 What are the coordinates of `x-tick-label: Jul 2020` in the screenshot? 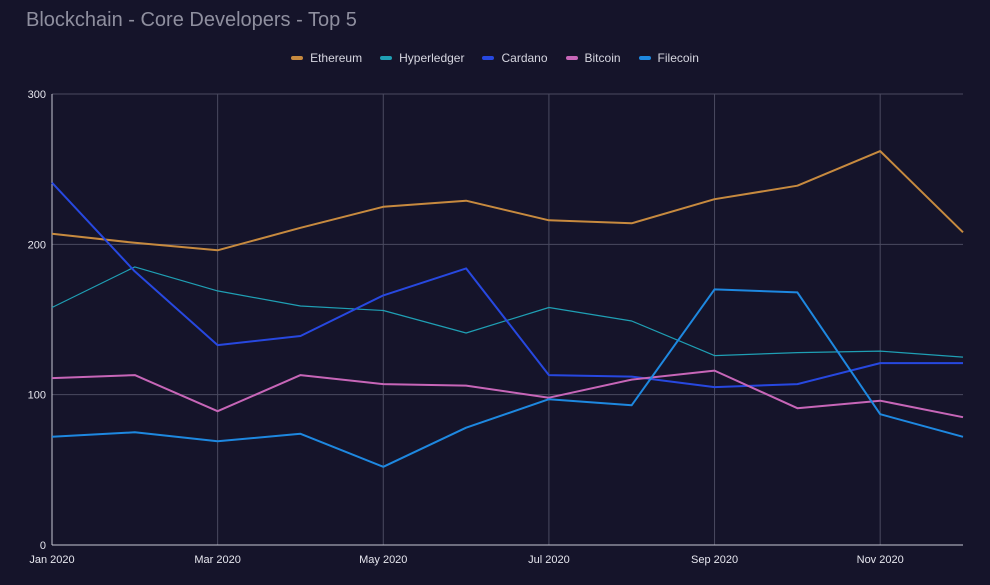 It's located at (549, 560).